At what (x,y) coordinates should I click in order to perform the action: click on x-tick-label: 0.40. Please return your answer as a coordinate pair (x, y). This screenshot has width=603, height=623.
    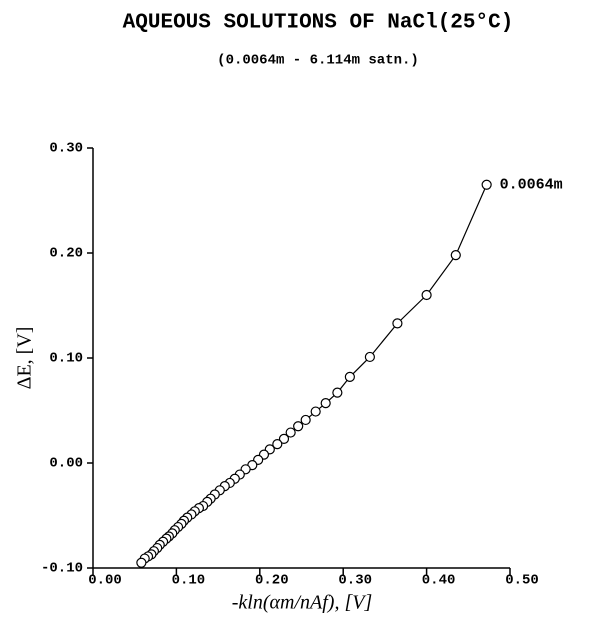
    Looking at the image, I should click on (439, 581).